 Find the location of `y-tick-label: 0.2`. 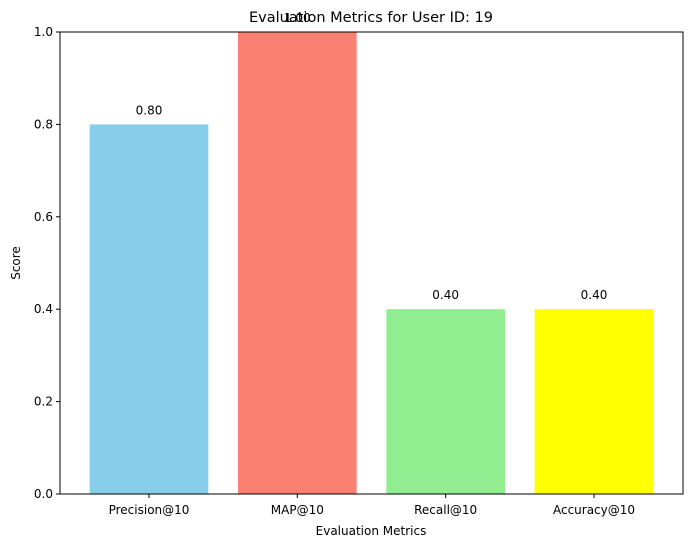

y-tick-label: 0.2 is located at coordinates (43, 402).